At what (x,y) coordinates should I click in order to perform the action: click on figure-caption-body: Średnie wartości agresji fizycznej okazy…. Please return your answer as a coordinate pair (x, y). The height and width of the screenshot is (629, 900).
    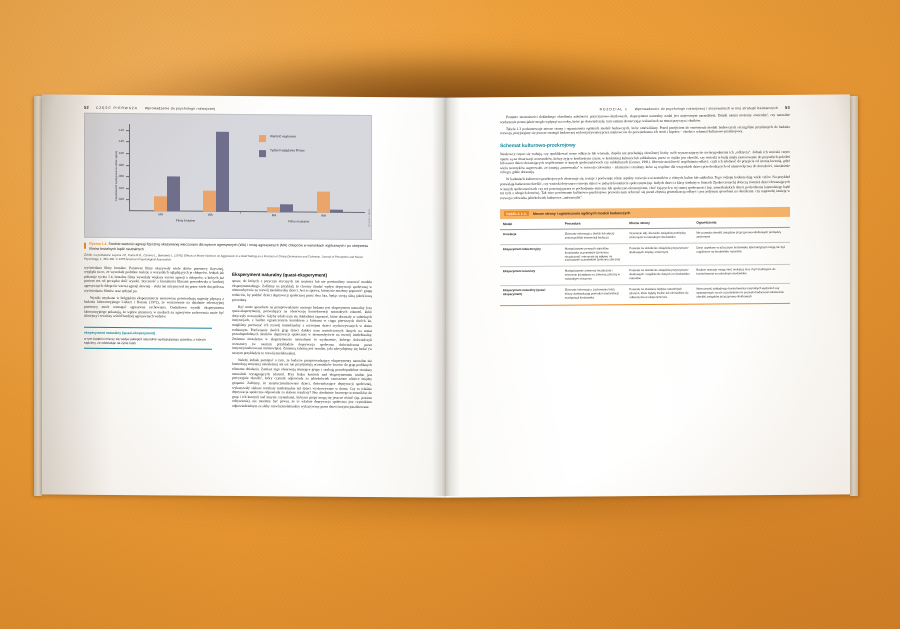
    Looking at the image, I should click on (229, 246).